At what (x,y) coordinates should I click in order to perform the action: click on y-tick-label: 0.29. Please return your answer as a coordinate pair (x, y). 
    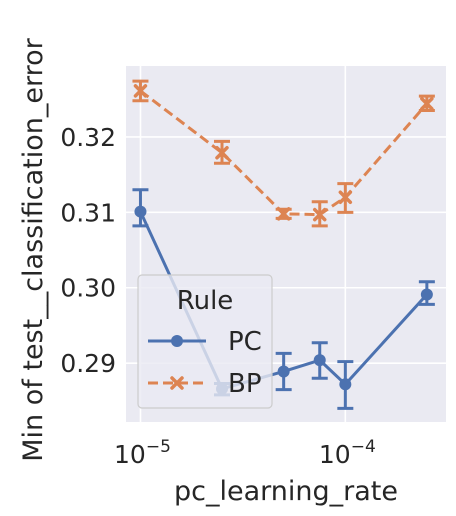
    Looking at the image, I should click on (88, 363).